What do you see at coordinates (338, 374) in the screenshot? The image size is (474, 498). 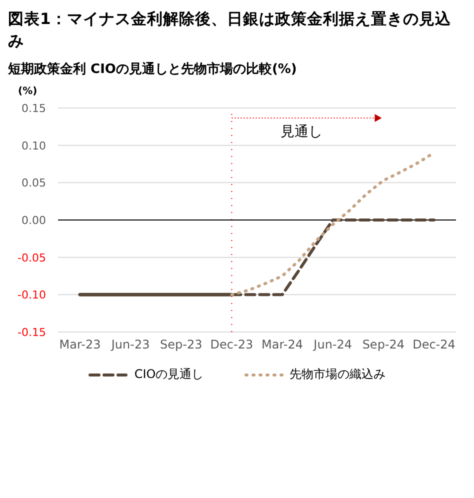 I see `legend-label: 先物市場の織込み` at bounding box center [338, 374].